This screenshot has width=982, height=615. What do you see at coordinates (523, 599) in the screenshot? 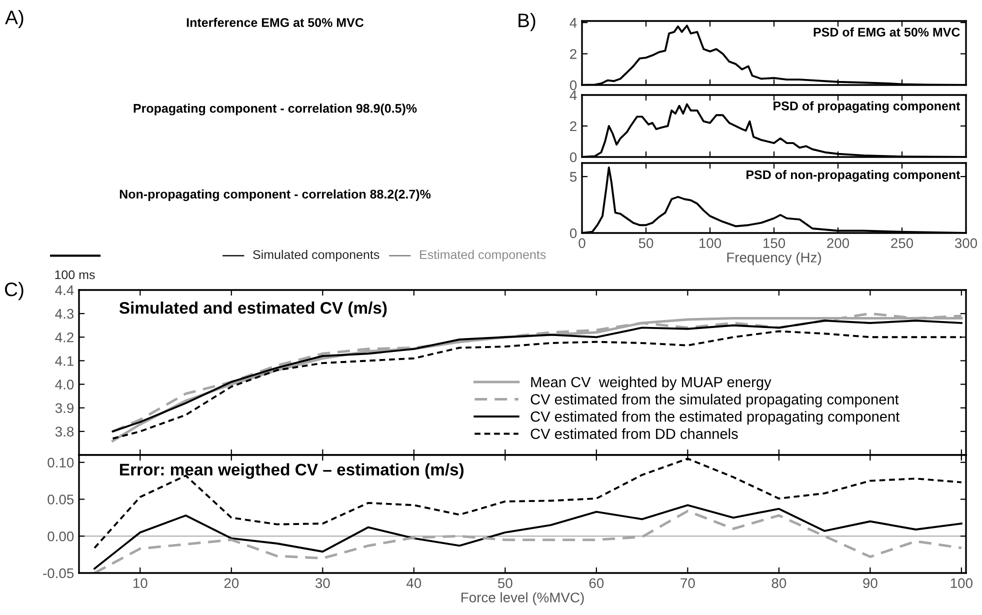
I see `x-axis-title: Force level (%MVC)` at bounding box center [523, 599].